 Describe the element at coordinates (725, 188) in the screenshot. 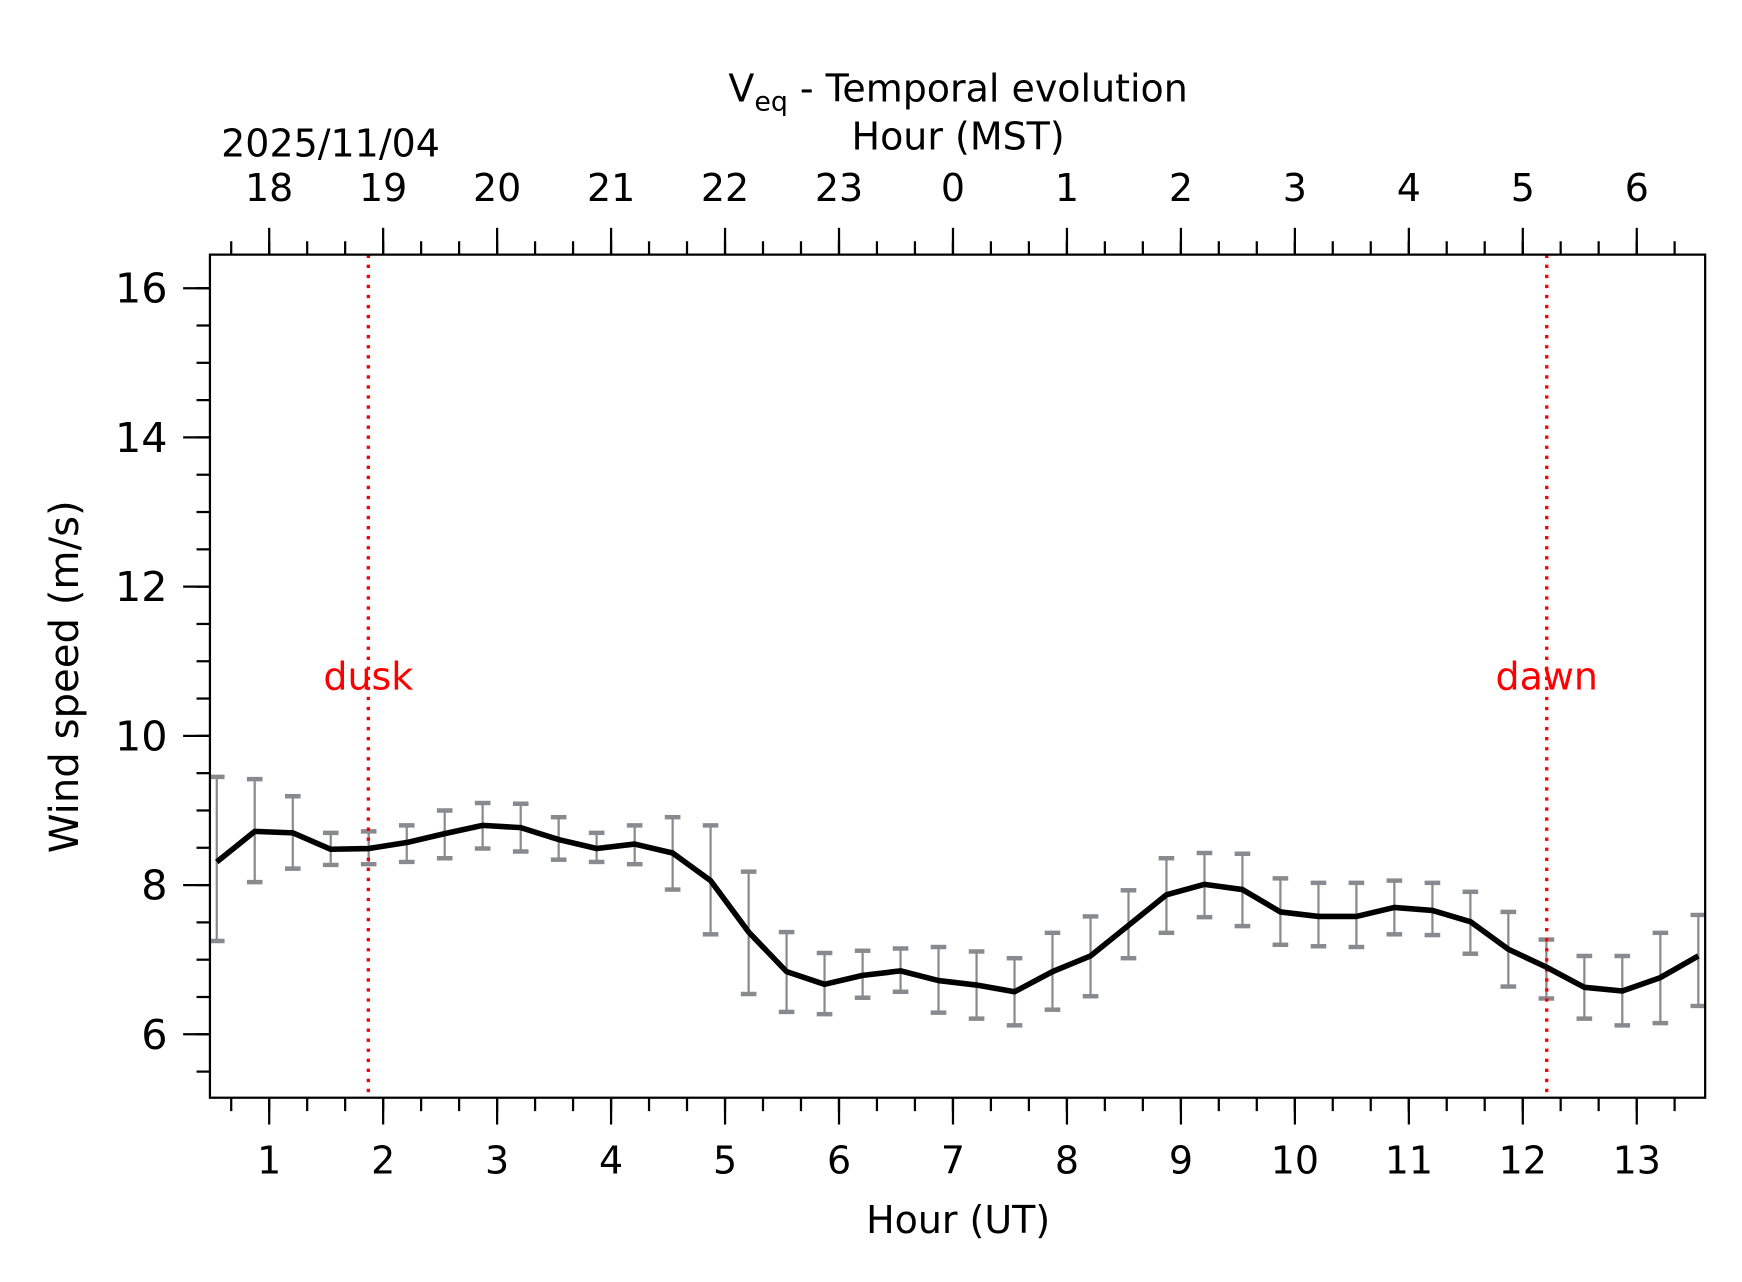

I see `x2-tick-label: 22` at that location.